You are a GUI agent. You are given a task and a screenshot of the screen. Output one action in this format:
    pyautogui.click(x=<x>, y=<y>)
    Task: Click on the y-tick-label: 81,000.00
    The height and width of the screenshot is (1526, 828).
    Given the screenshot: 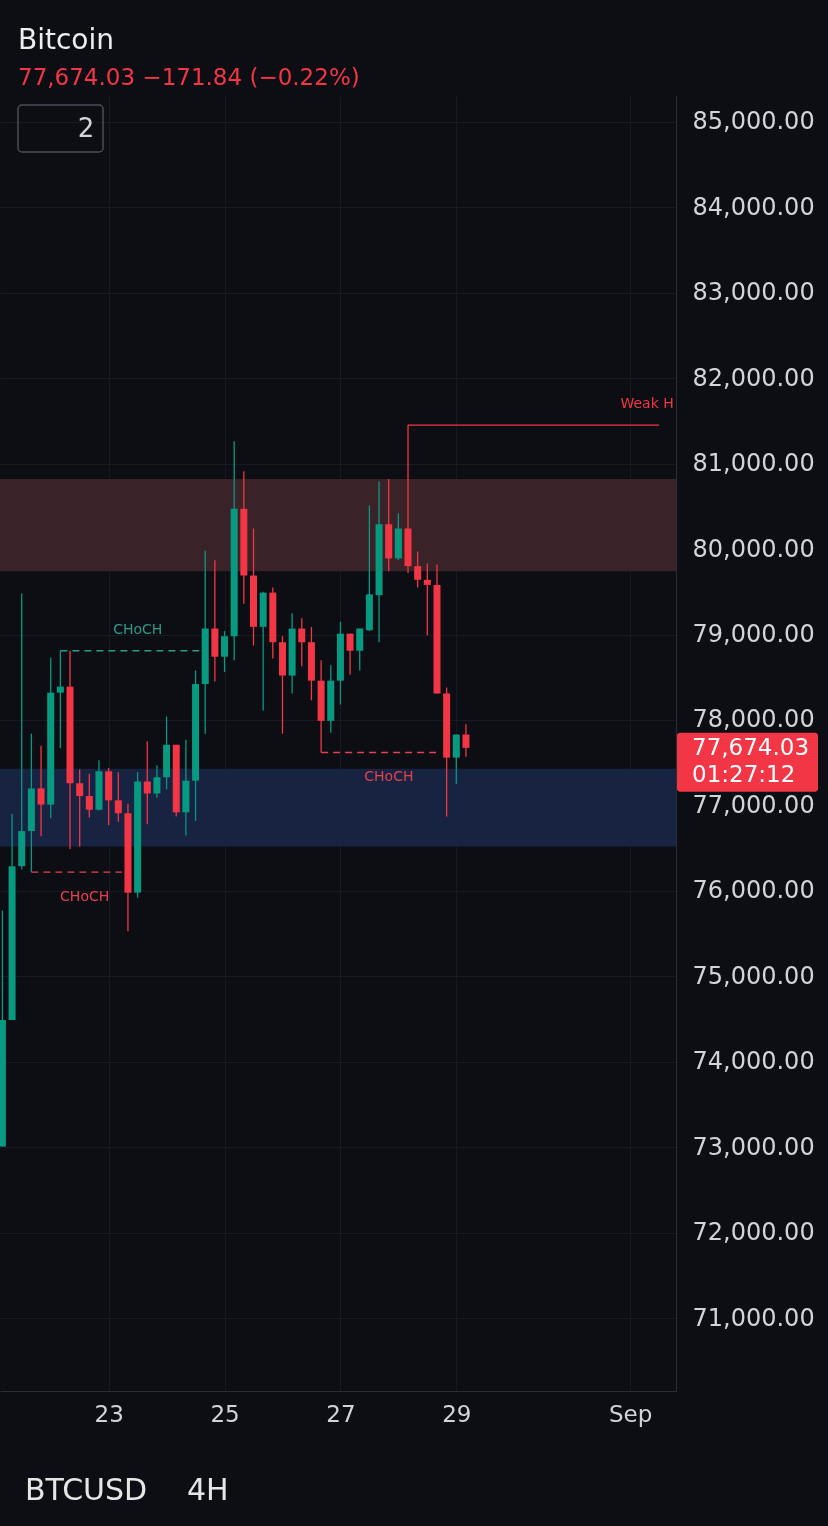 What is the action you would take?
    pyautogui.click(x=753, y=463)
    